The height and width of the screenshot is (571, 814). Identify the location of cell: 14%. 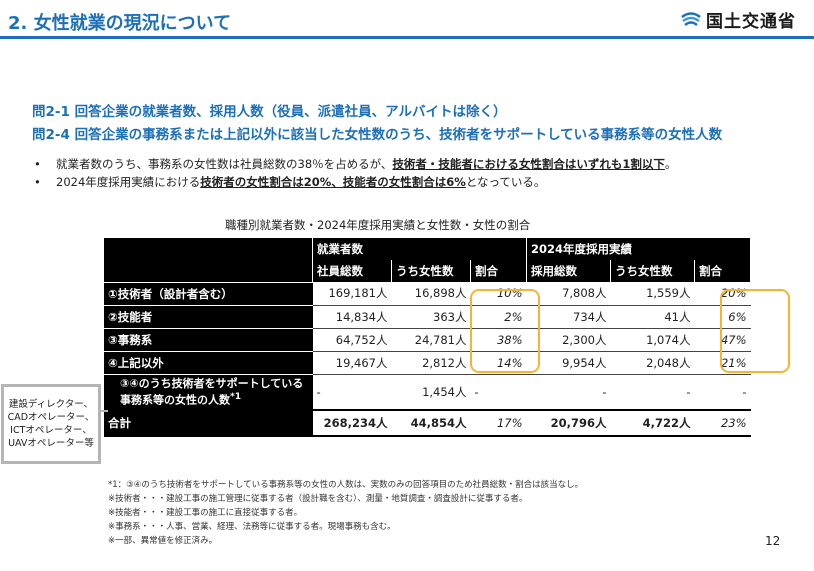
(498, 363).